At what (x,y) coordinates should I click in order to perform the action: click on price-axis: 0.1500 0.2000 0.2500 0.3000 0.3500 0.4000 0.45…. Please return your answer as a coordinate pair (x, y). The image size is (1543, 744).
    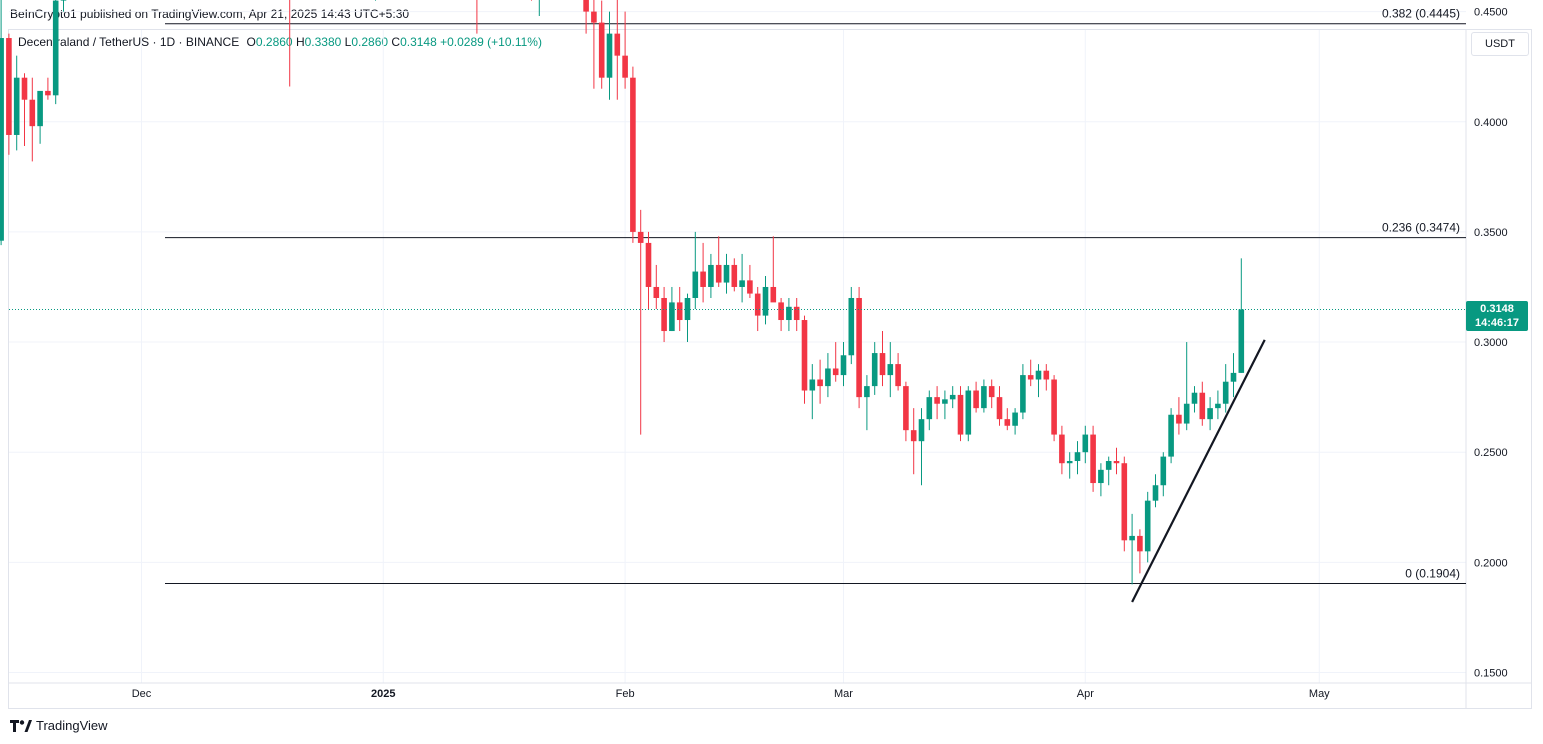
    Looking at the image, I should click on (1491, 340).